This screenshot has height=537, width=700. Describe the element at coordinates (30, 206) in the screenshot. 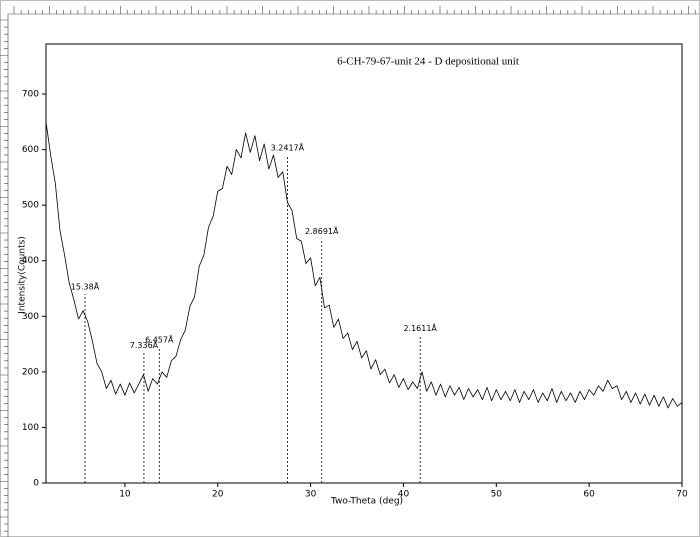

I see `y-tick-label: 500` at that location.